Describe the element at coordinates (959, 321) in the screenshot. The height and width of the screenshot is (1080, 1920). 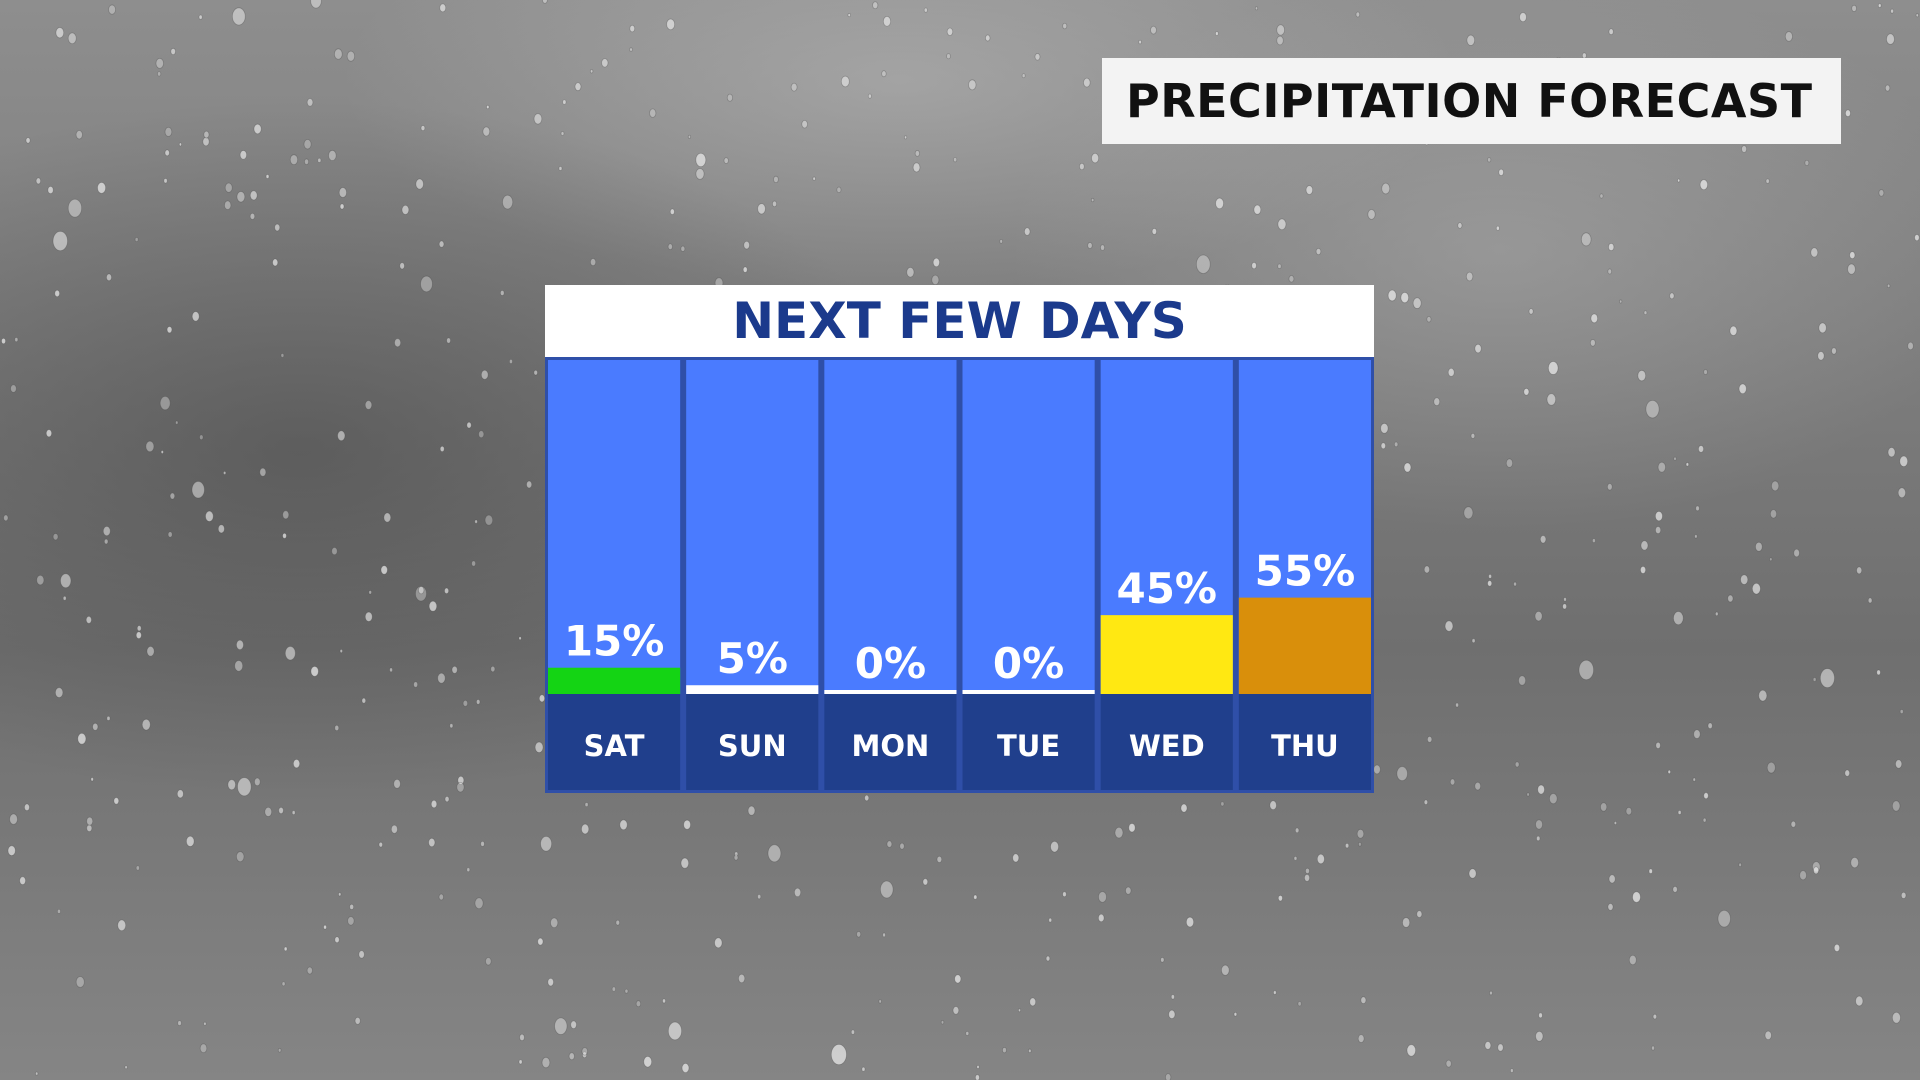
I see `chart-title: NEXT FEW DAYS` at that location.